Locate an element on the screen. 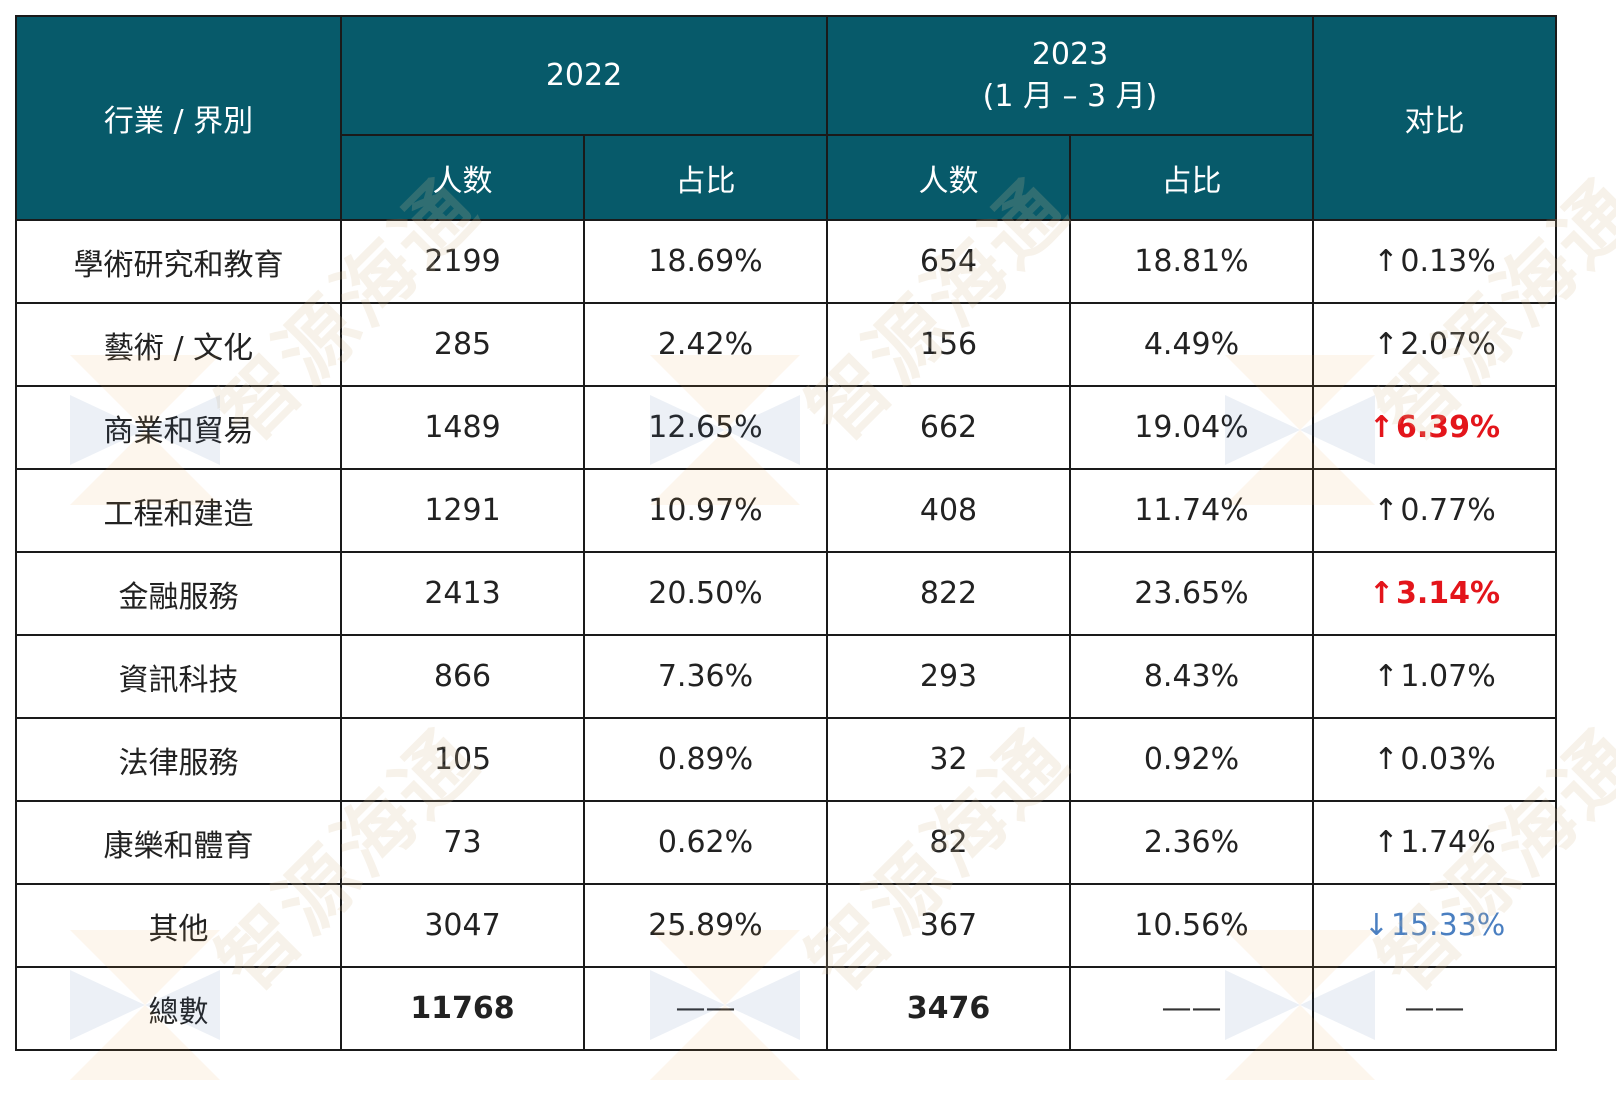 The height and width of the screenshot is (1100, 1616). compare-cell: ↑0.13% is located at coordinates (1434, 261).